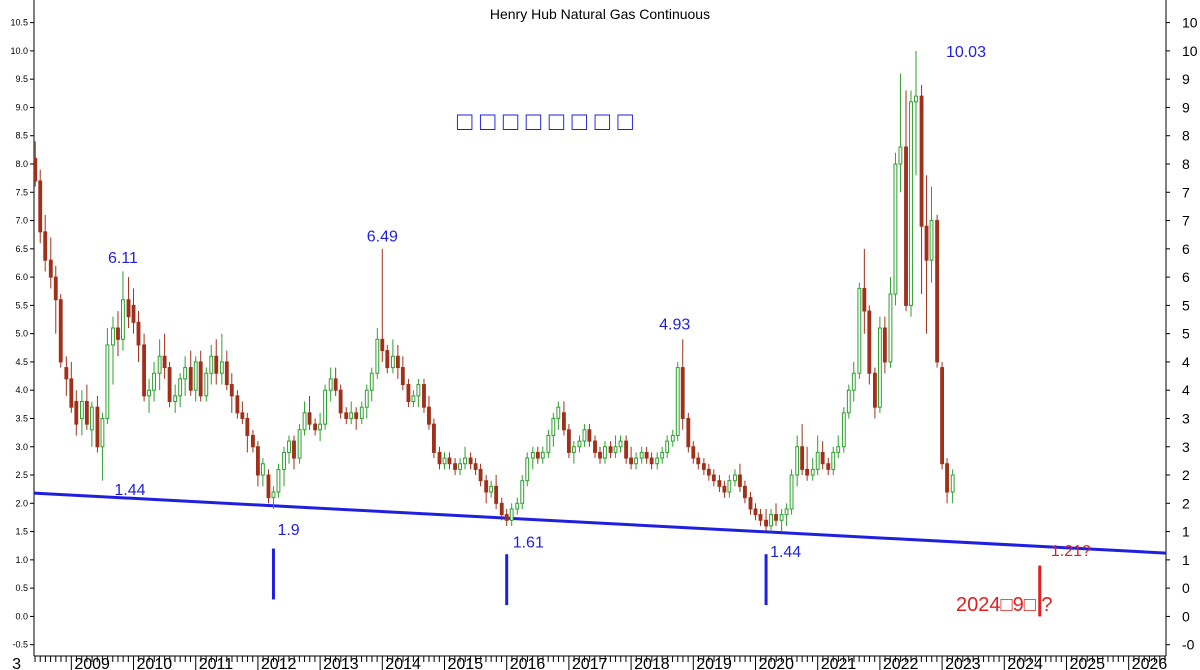 This screenshot has height=670, width=1200. I want to click on right-tick-label: 7, so click(1186, 192).